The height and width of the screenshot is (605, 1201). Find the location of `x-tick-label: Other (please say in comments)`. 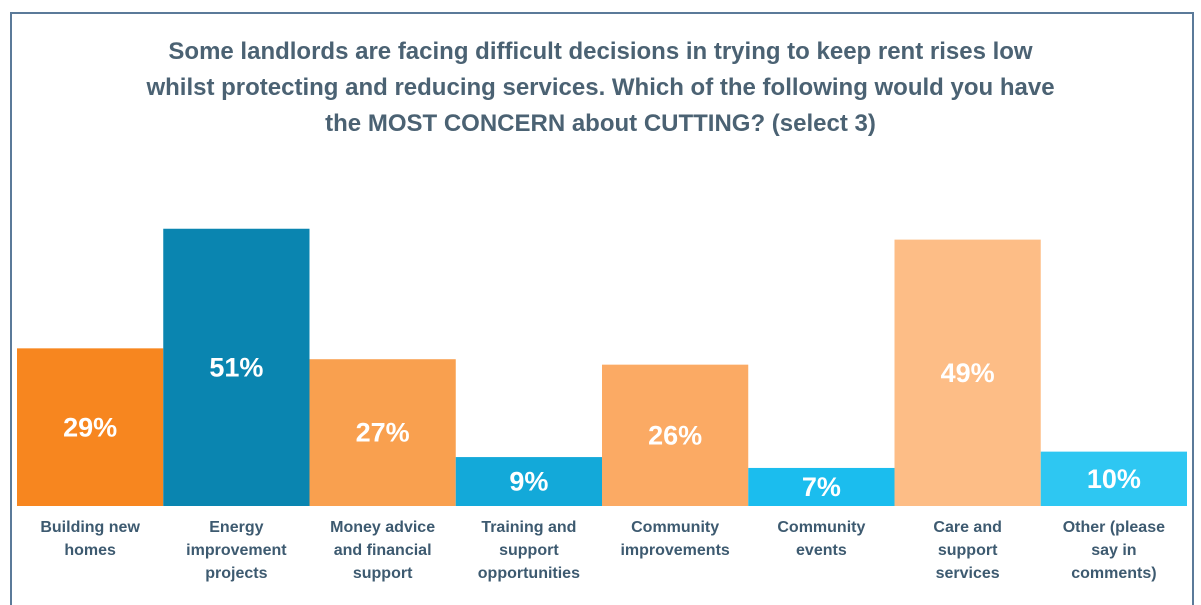

x-tick-label: Other (please say in comments) is located at coordinates (1113, 550).